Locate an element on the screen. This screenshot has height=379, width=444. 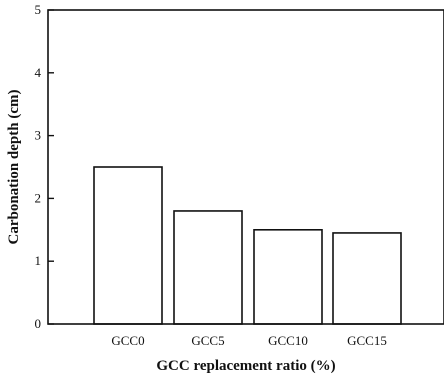
y-tick-label: 1 is located at coordinates (38, 260).